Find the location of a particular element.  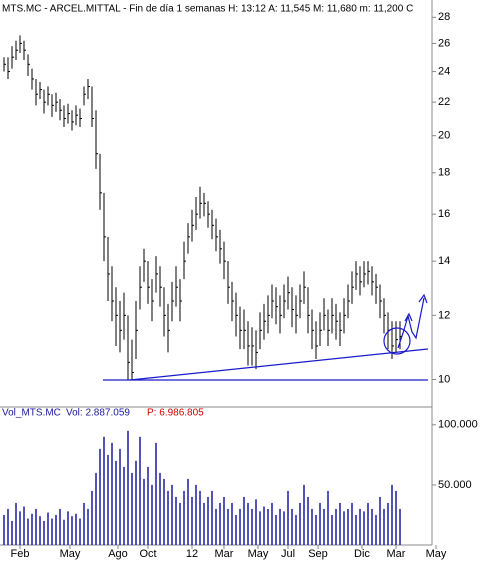

drawn-annotations is located at coordinates (266, 337).